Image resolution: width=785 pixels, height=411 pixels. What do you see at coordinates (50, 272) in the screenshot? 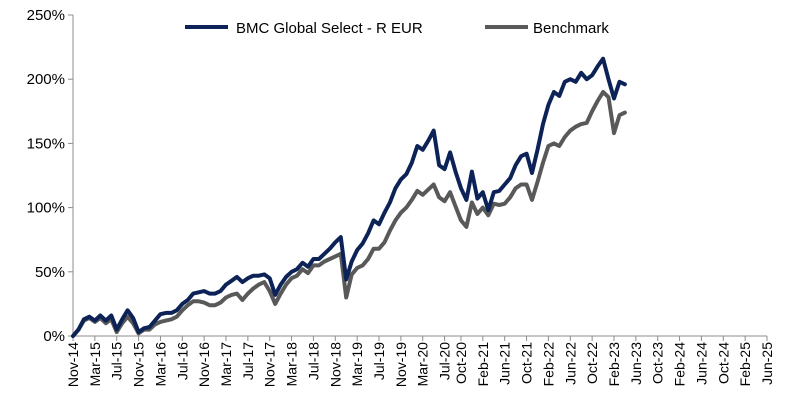
I see `y-tick-label: 50%` at bounding box center [50, 272].